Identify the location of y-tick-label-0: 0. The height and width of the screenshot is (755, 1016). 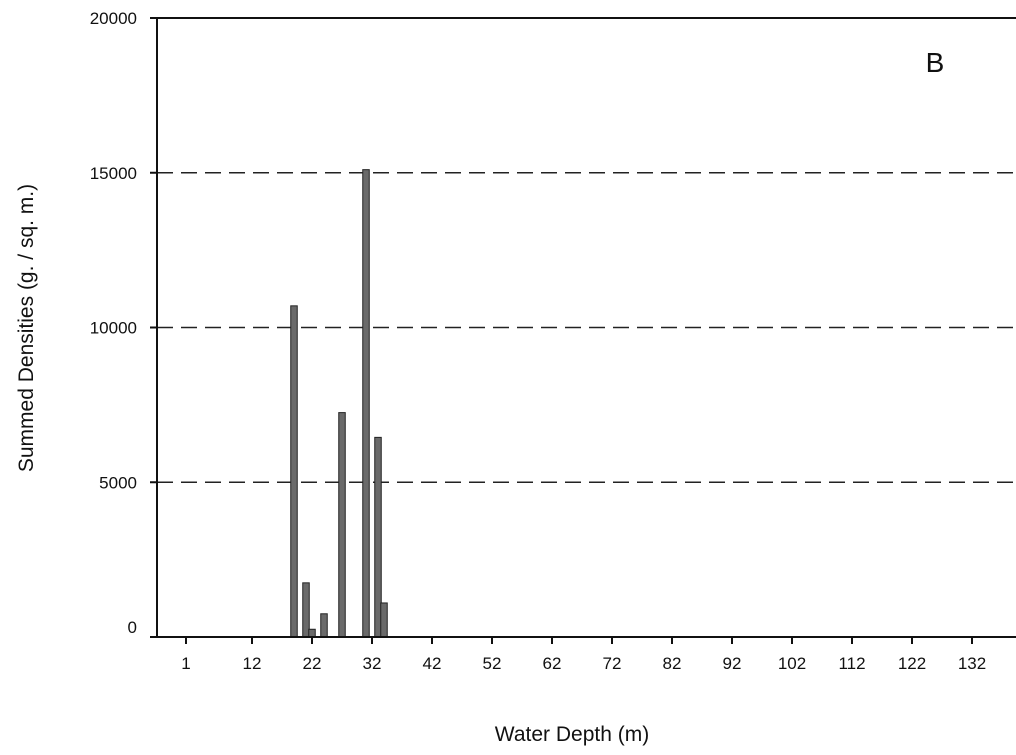
(132, 627).